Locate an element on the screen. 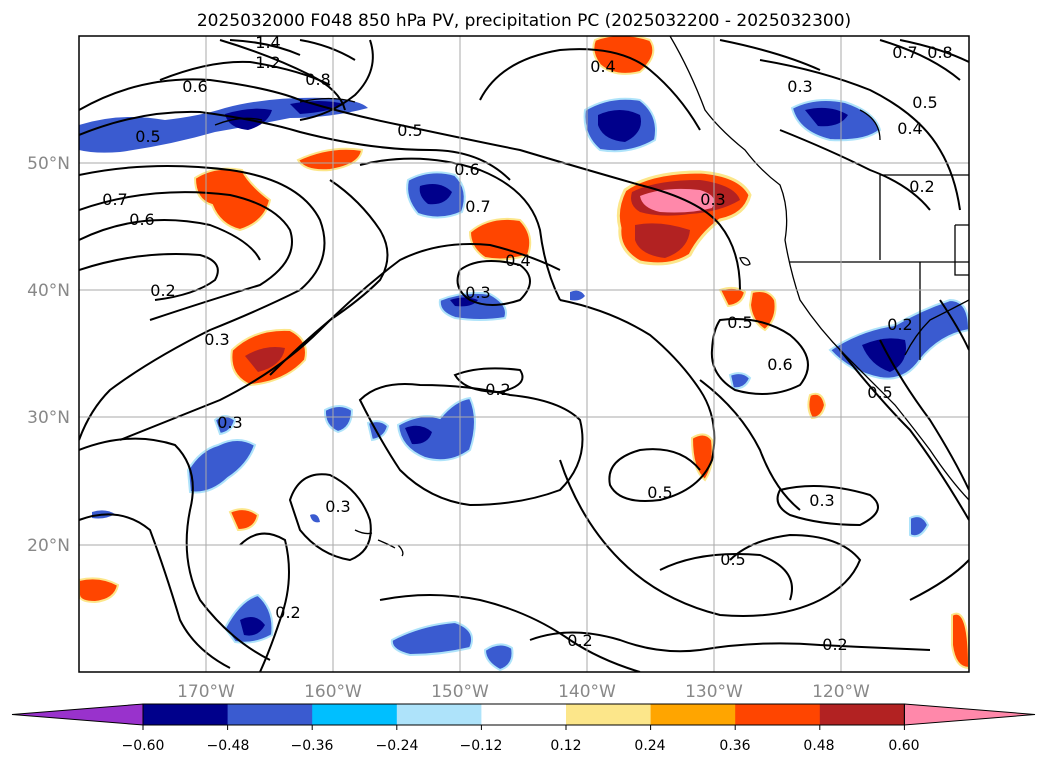 This screenshot has width=1047, height=769. lat-tick-label: 40°N is located at coordinates (48, 291).